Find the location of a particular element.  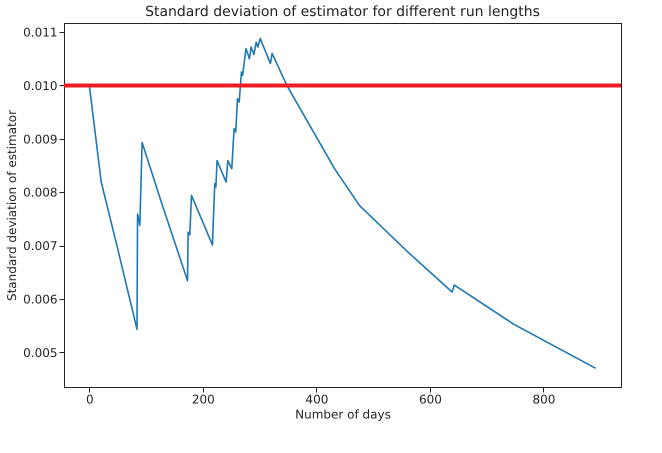

x-tick-label: 400 is located at coordinates (316, 399).